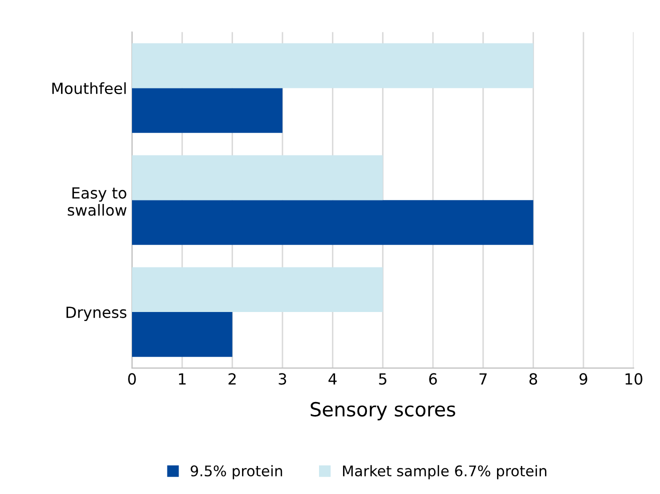  What do you see at coordinates (97, 201) in the screenshot?
I see `y-tick-label: Easy to swallow` at bounding box center [97, 201].